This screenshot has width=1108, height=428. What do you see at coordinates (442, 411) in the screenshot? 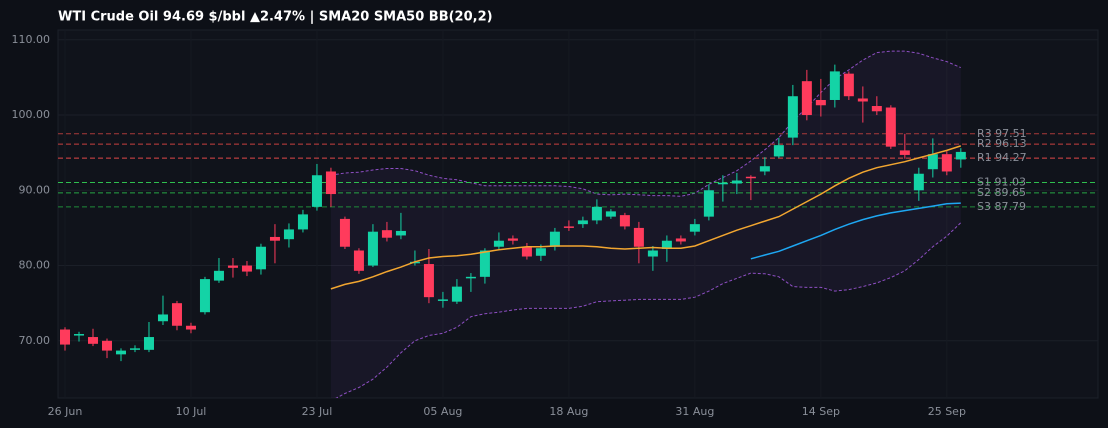
I see `x-tick-label: 05 Aug` at bounding box center [442, 411].